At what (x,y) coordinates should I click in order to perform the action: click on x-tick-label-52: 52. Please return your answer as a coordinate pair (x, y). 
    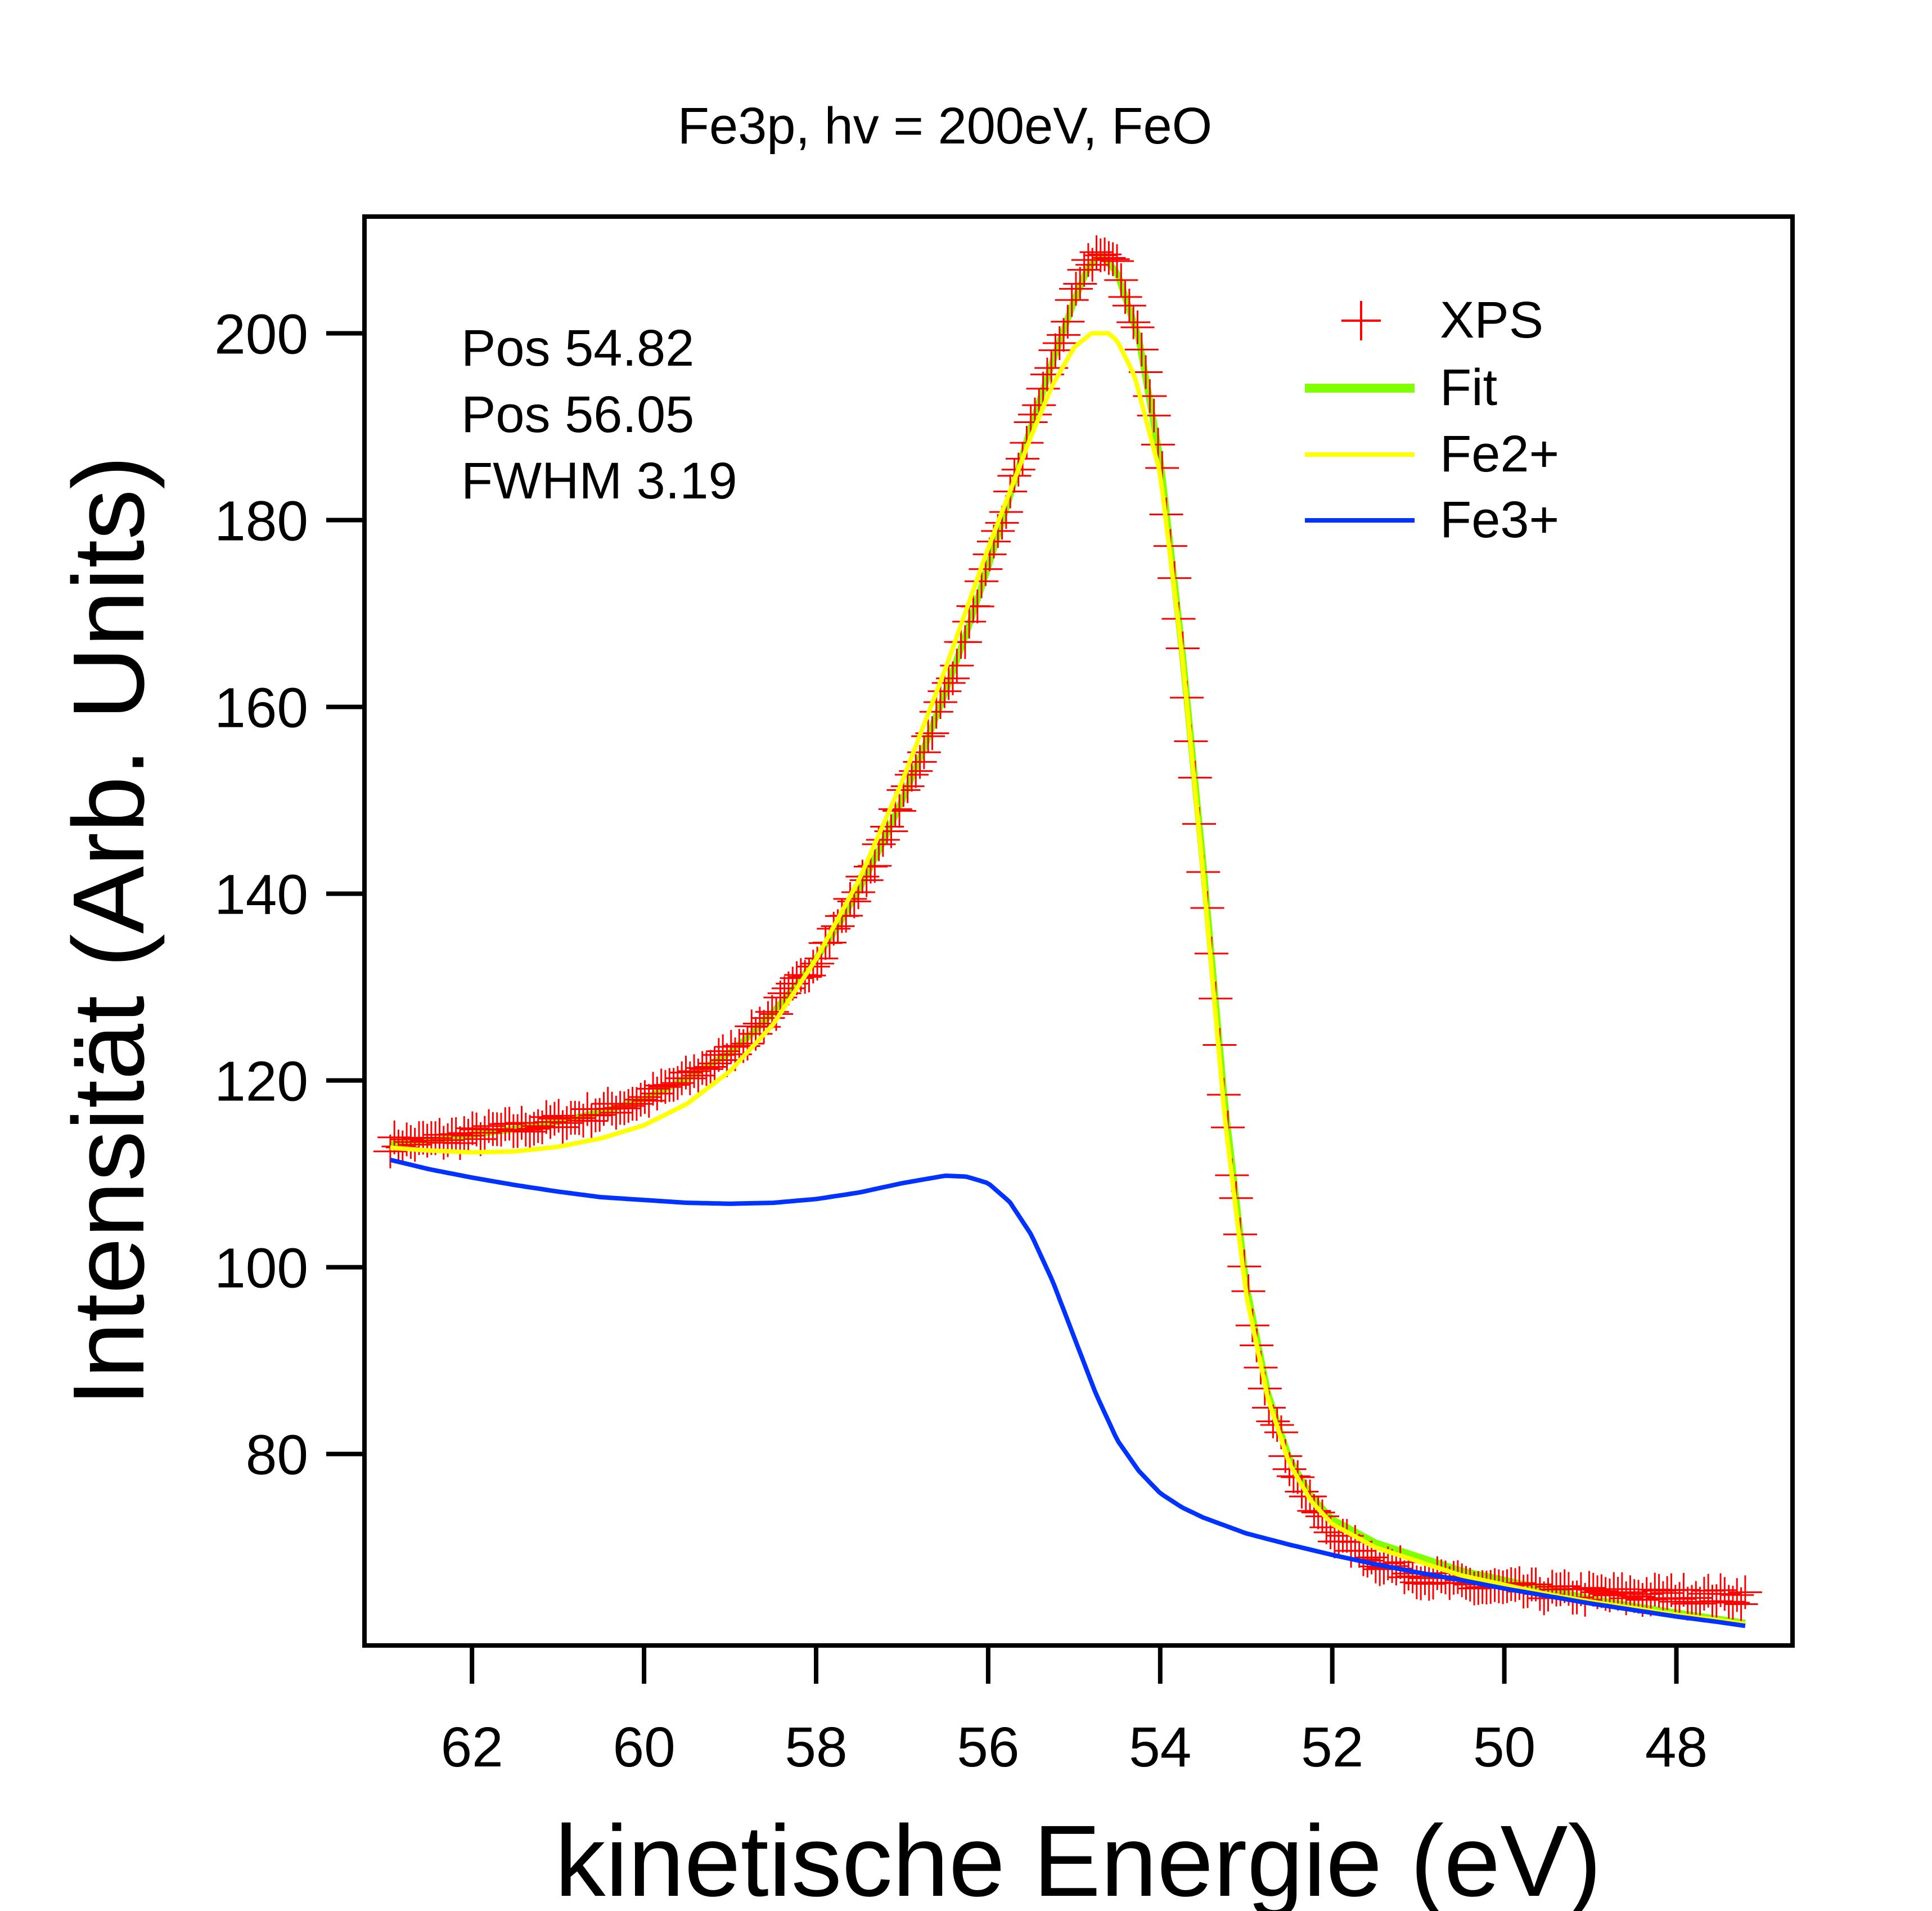
    Looking at the image, I should click on (1332, 1747).